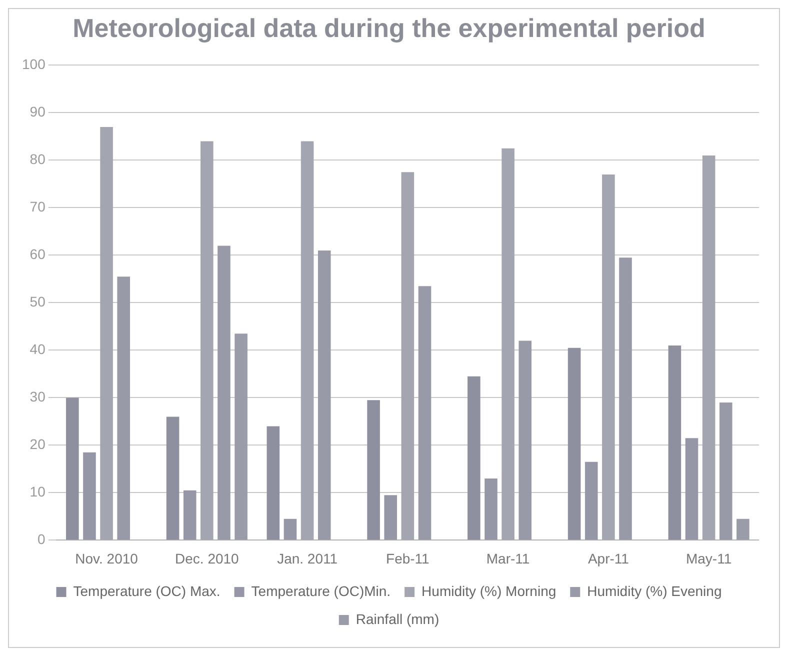 This screenshot has height=656, width=788. Describe the element at coordinates (38, 444) in the screenshot. I see `y-tick-label: 20` at that location.